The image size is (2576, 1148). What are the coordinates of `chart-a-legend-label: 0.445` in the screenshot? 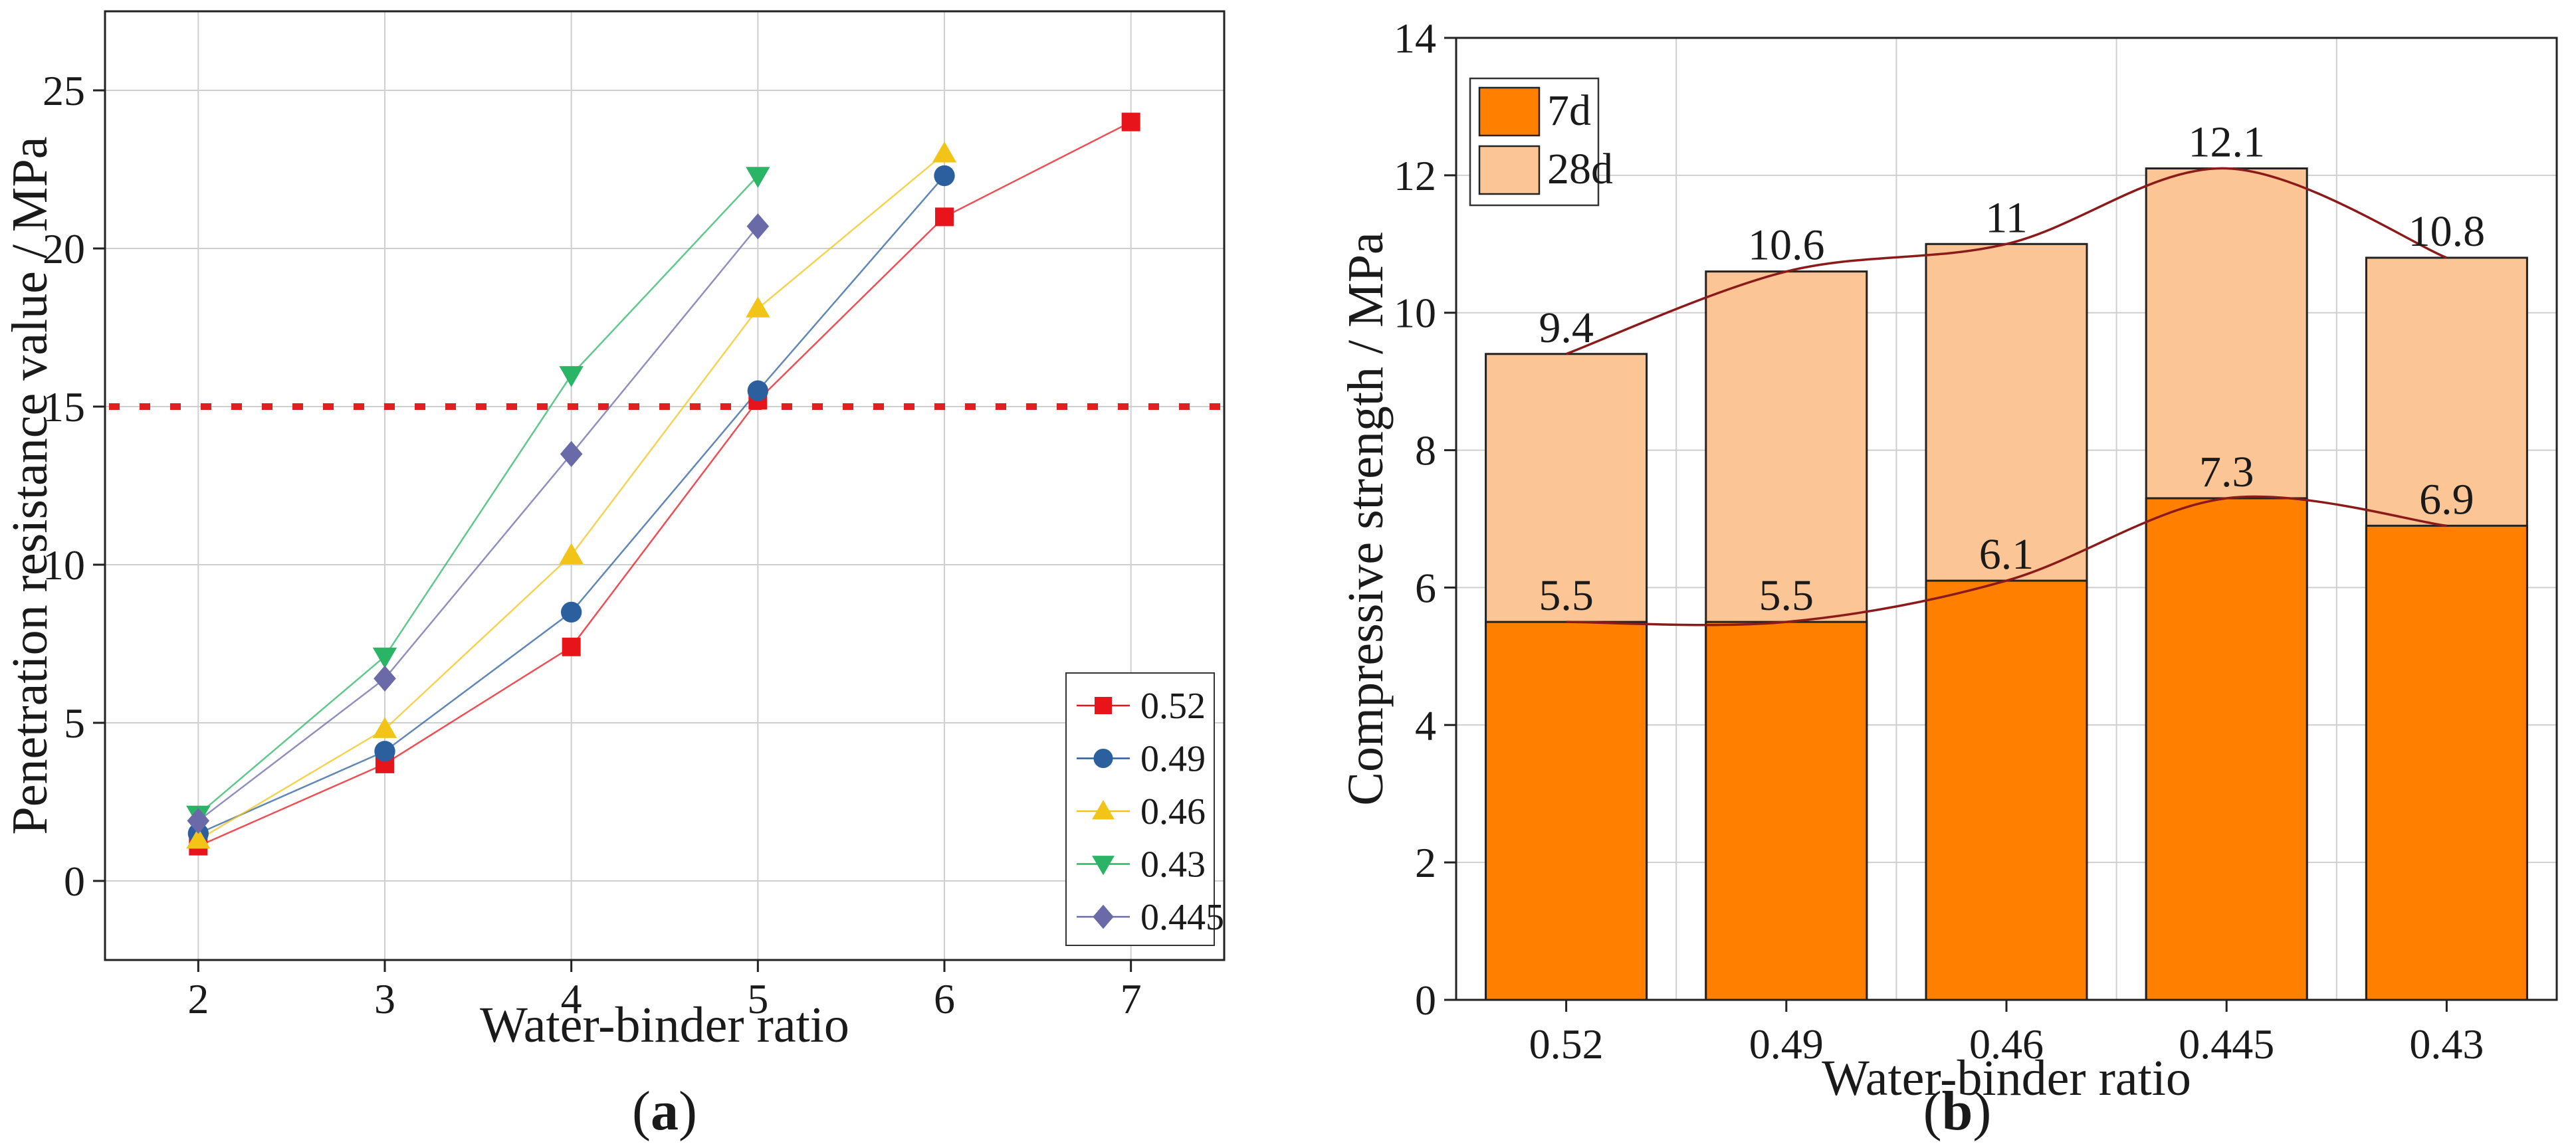 It's located at (1182, 917).